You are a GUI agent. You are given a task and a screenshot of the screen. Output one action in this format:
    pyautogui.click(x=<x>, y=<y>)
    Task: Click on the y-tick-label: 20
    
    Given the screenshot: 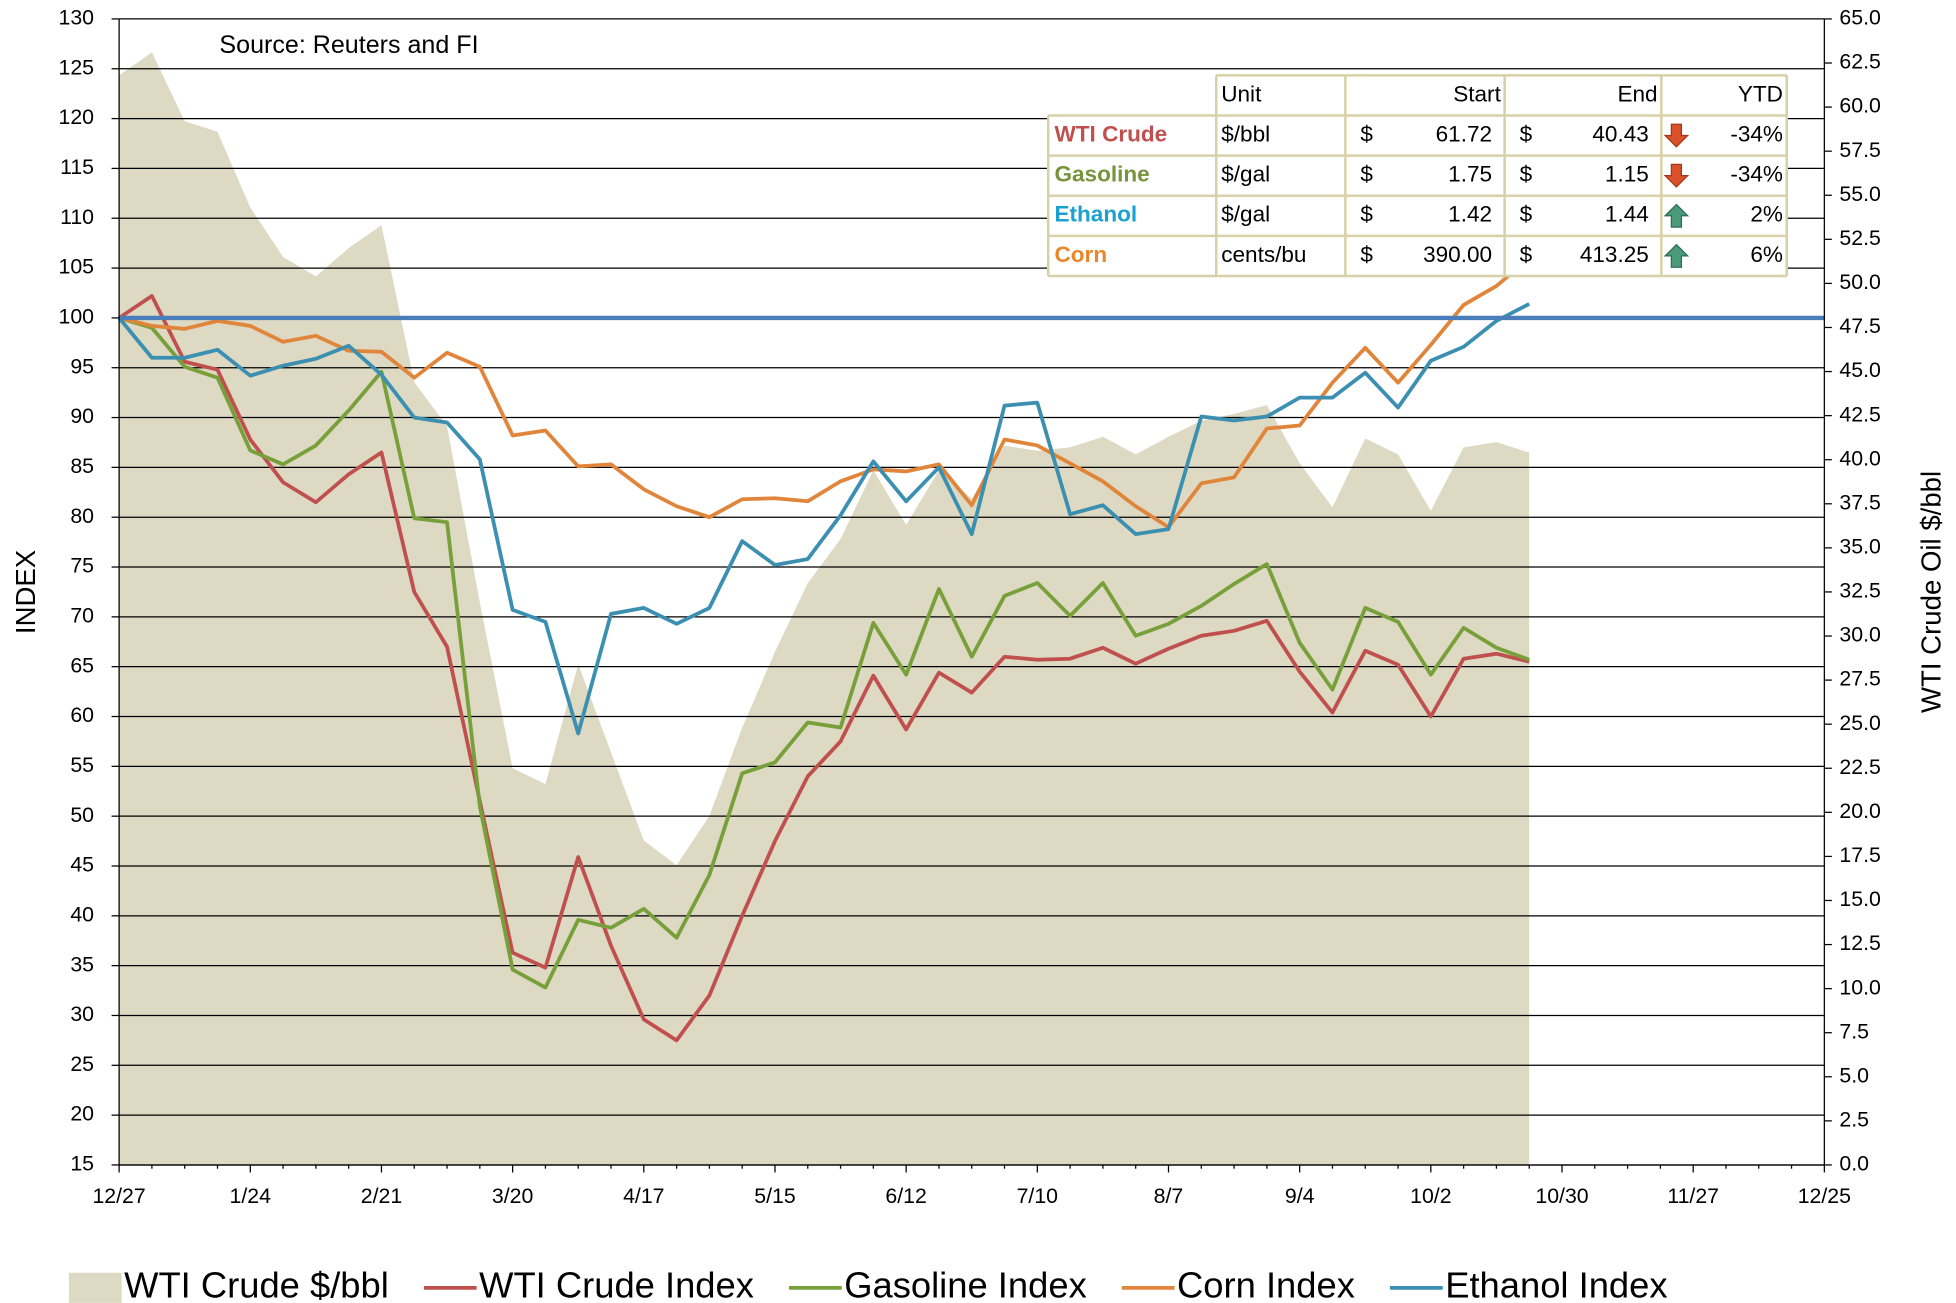 What is the action you would take?
    pyautogui.click(x=82, y=1114)
    